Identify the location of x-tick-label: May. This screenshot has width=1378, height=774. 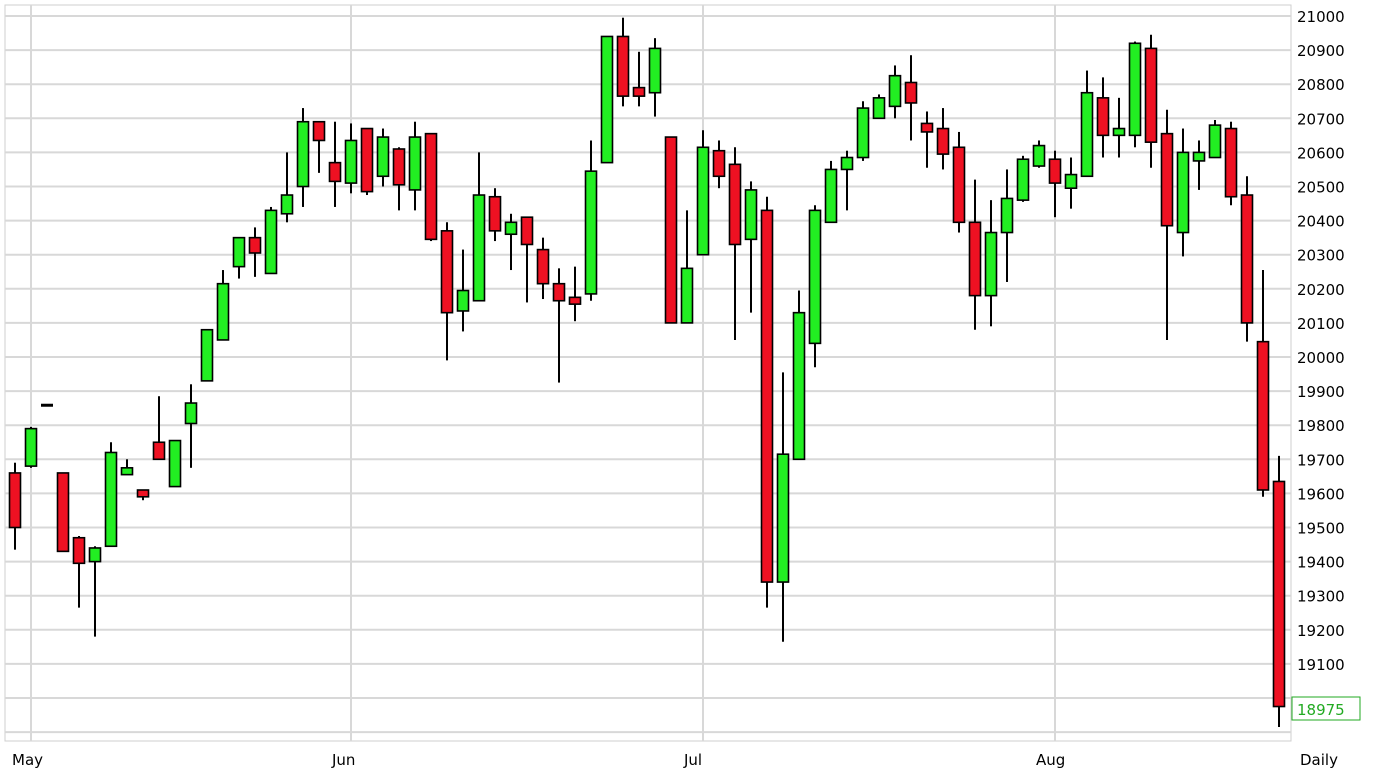
(27, 760).